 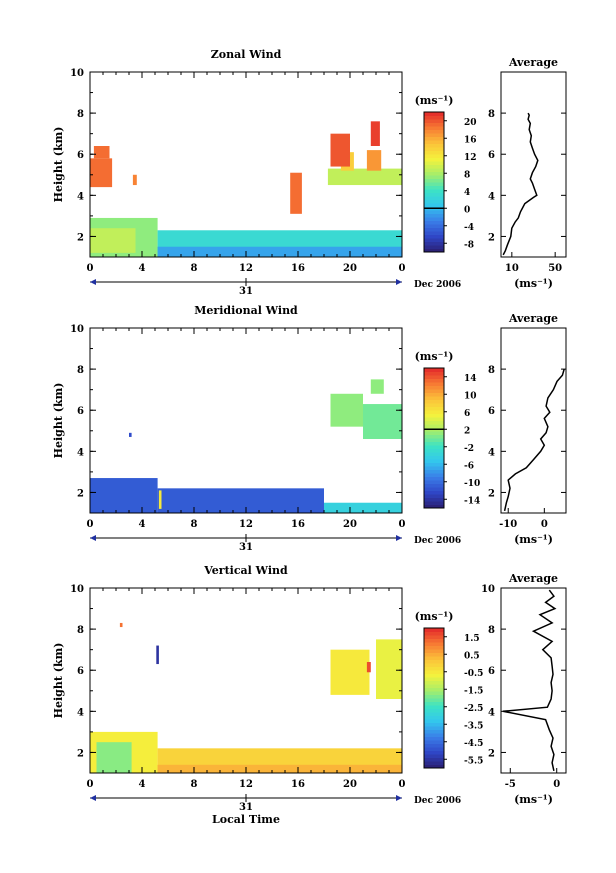 I want to click on colorbar-tick-label: 4, so click(x=467, y=193).